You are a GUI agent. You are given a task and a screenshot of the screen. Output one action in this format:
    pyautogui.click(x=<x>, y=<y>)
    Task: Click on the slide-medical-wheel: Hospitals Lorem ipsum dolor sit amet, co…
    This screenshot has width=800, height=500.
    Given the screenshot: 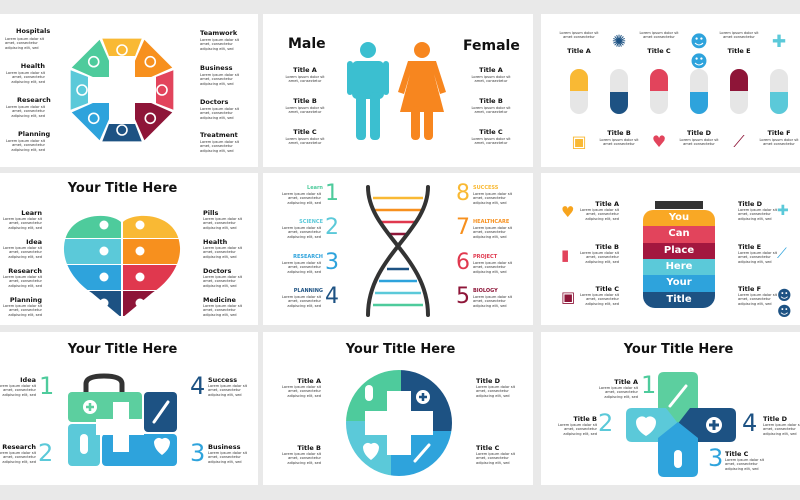 What is the action you would take?
    pyautogui.click(x=129, y=90)
    